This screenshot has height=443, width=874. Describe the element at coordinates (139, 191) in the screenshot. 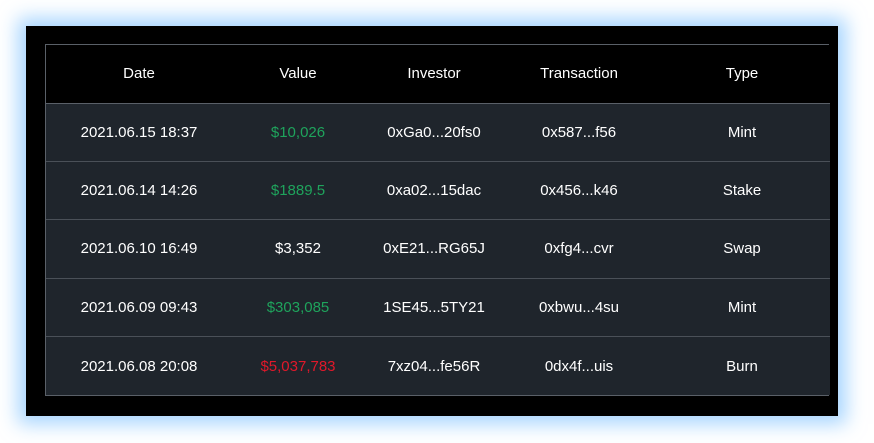

I see `cell-date: 2021.06.14 14:26` at that location.